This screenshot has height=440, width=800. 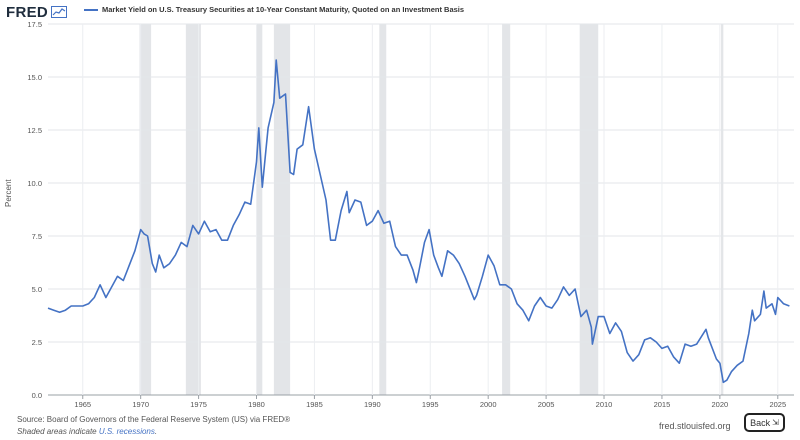 I want to click on x-tick-label: 2005, so click(x=546, y=404).